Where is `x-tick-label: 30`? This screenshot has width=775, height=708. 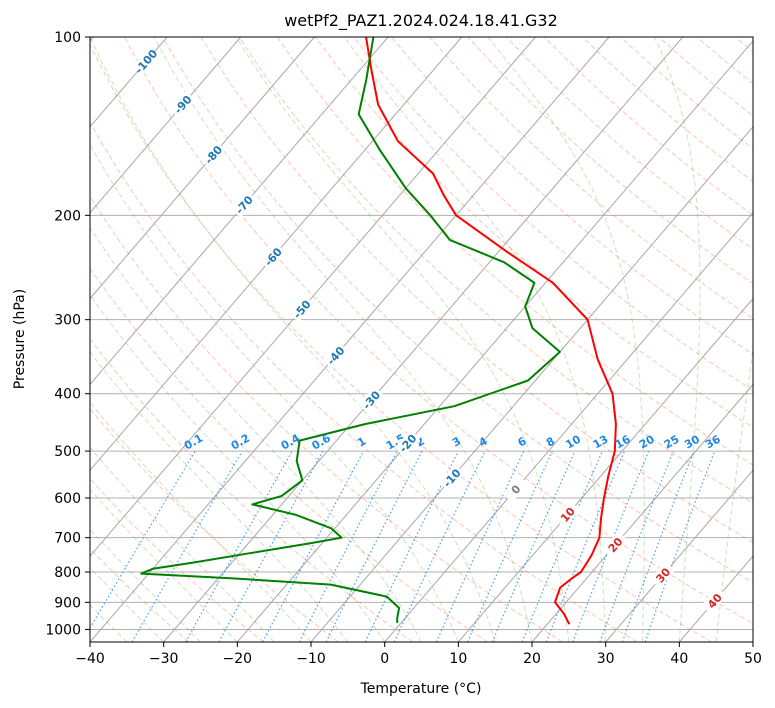 x-tick-label: 30 is located at coordinates (606, 659).